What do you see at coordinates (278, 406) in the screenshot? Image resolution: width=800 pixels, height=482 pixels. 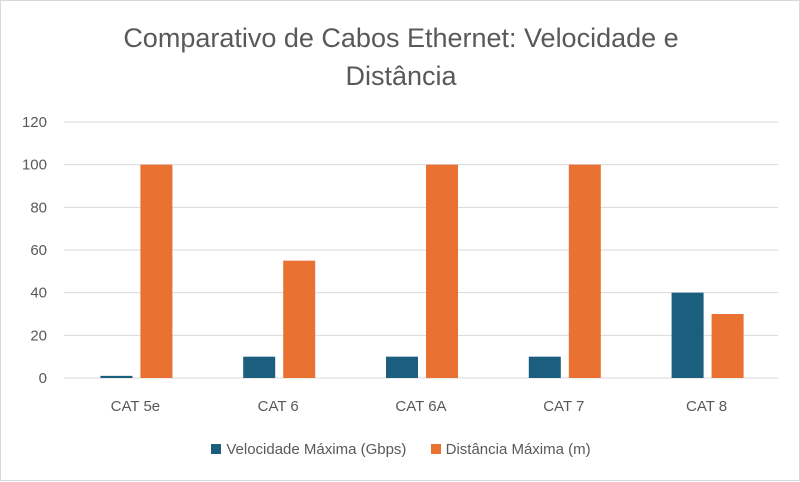 I see `x-tick-label: CAT 6` at bounding box center [278, 406].